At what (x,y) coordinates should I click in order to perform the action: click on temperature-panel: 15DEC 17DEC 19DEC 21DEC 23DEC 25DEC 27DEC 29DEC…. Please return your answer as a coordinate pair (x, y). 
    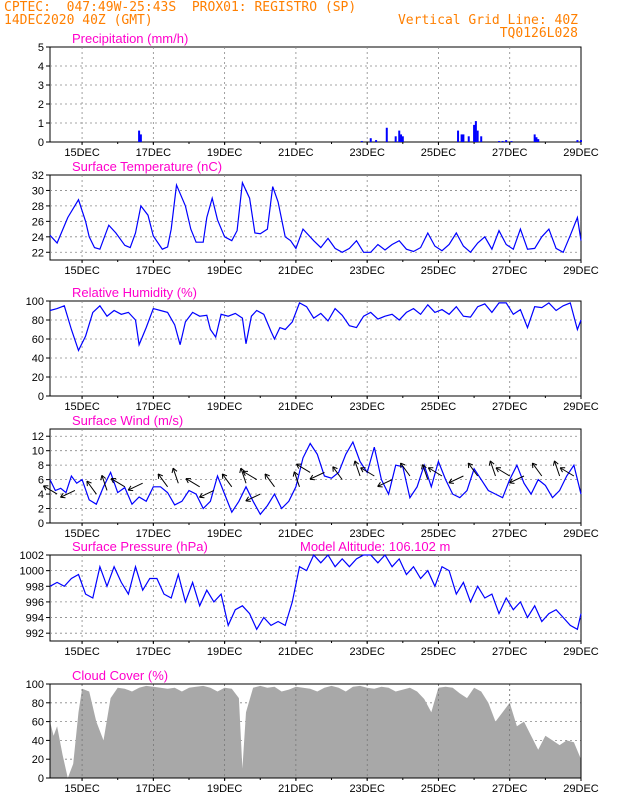
    Looking at the image, I should click on (315, 218).